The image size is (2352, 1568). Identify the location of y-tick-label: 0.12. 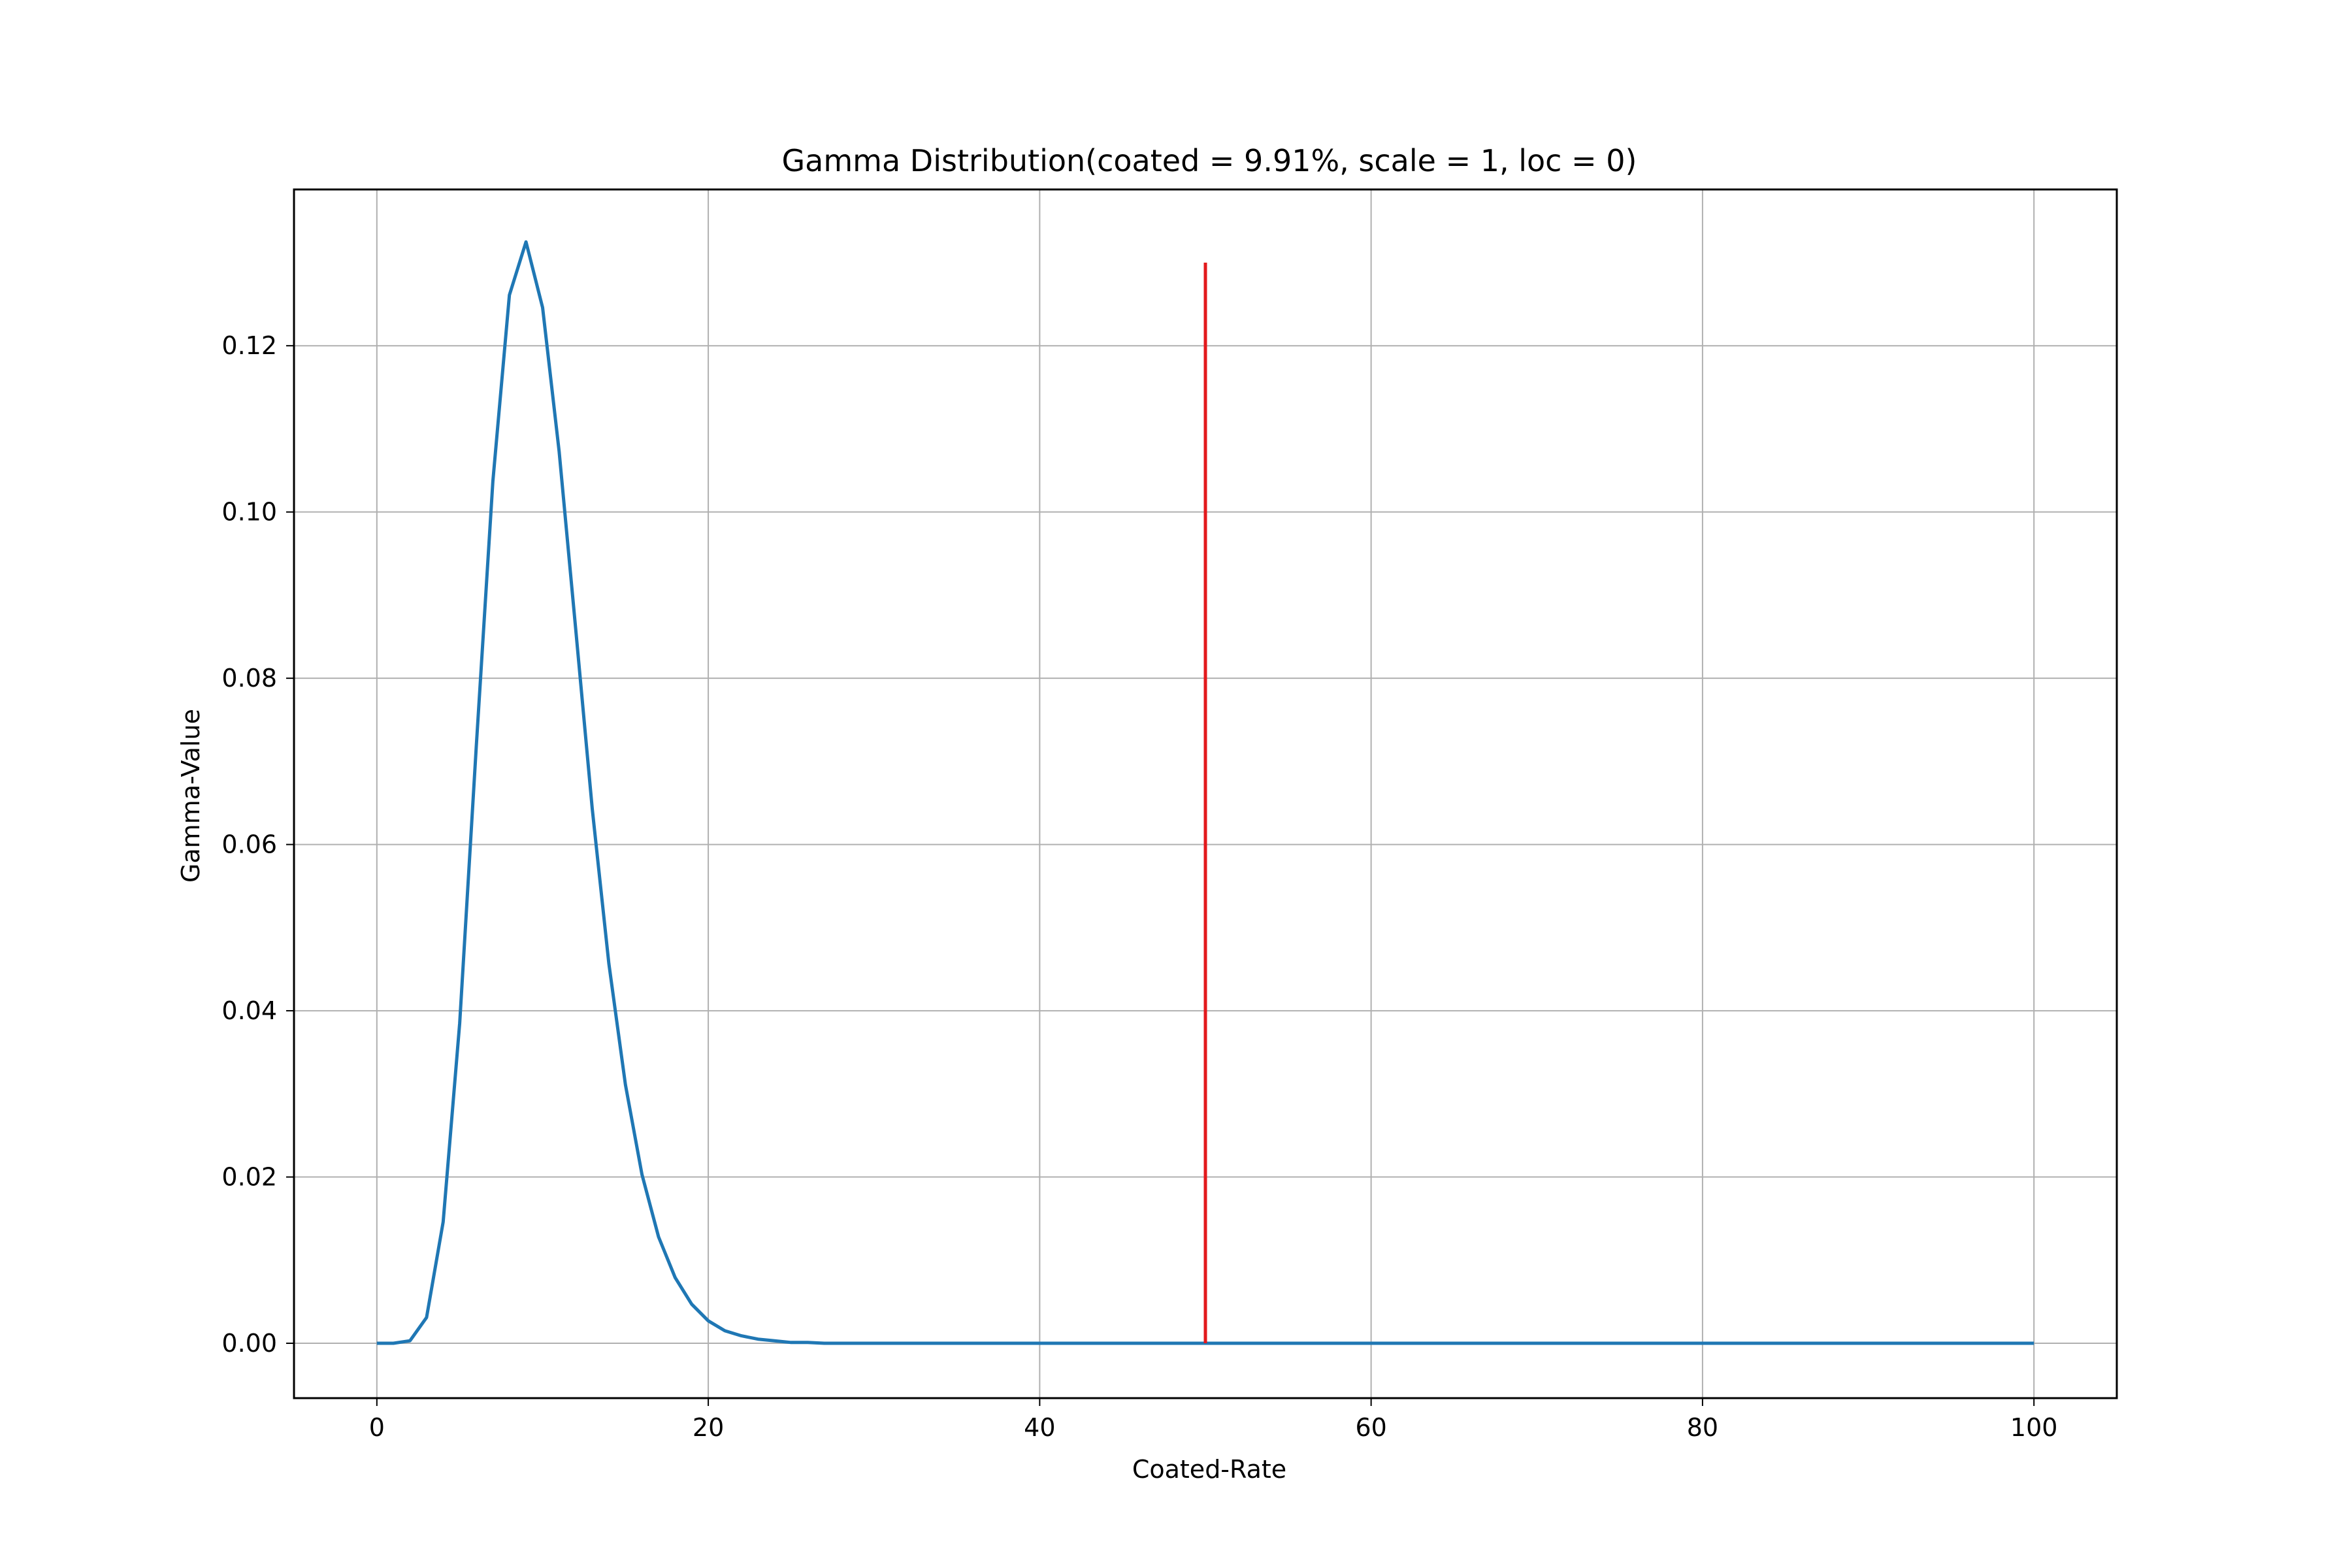
(249, 345).